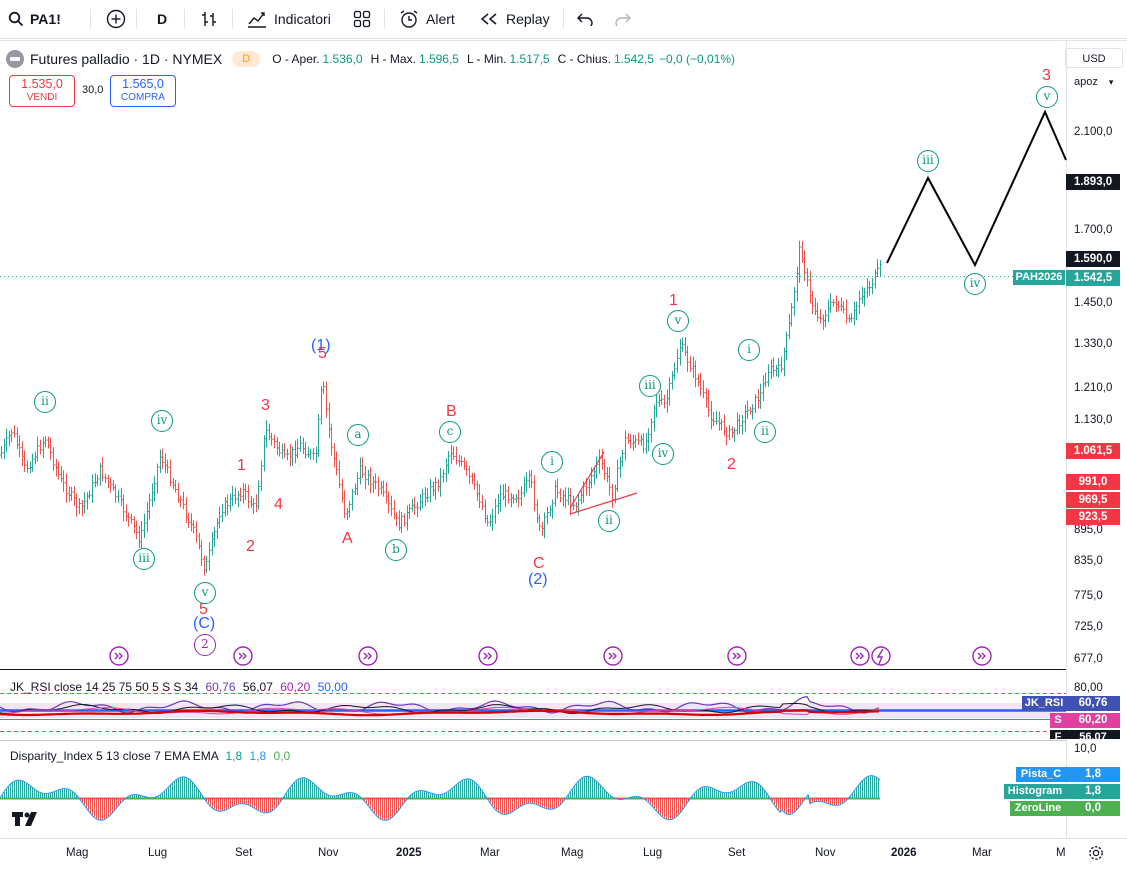 Image resolution: width=1127 pixels, height=869 pixels. I want to click on scale-mode-label: apoz, so click(1086, 82).